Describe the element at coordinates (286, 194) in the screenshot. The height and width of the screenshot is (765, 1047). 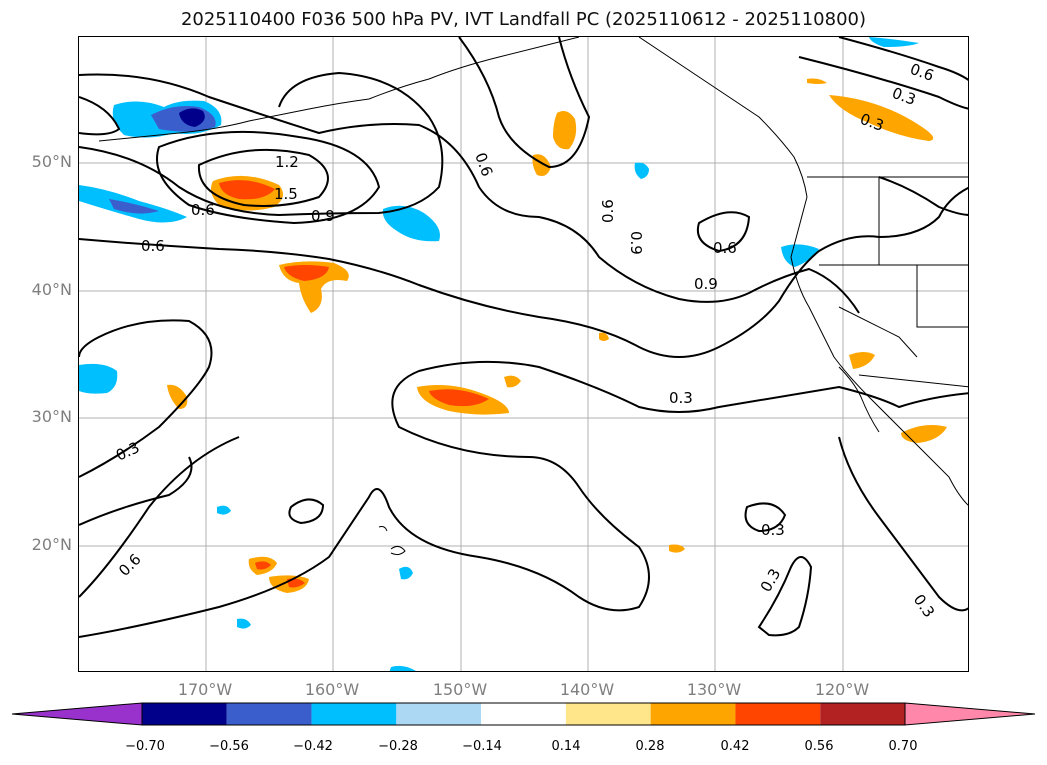
I see `contour-label: 1.5` at that location.